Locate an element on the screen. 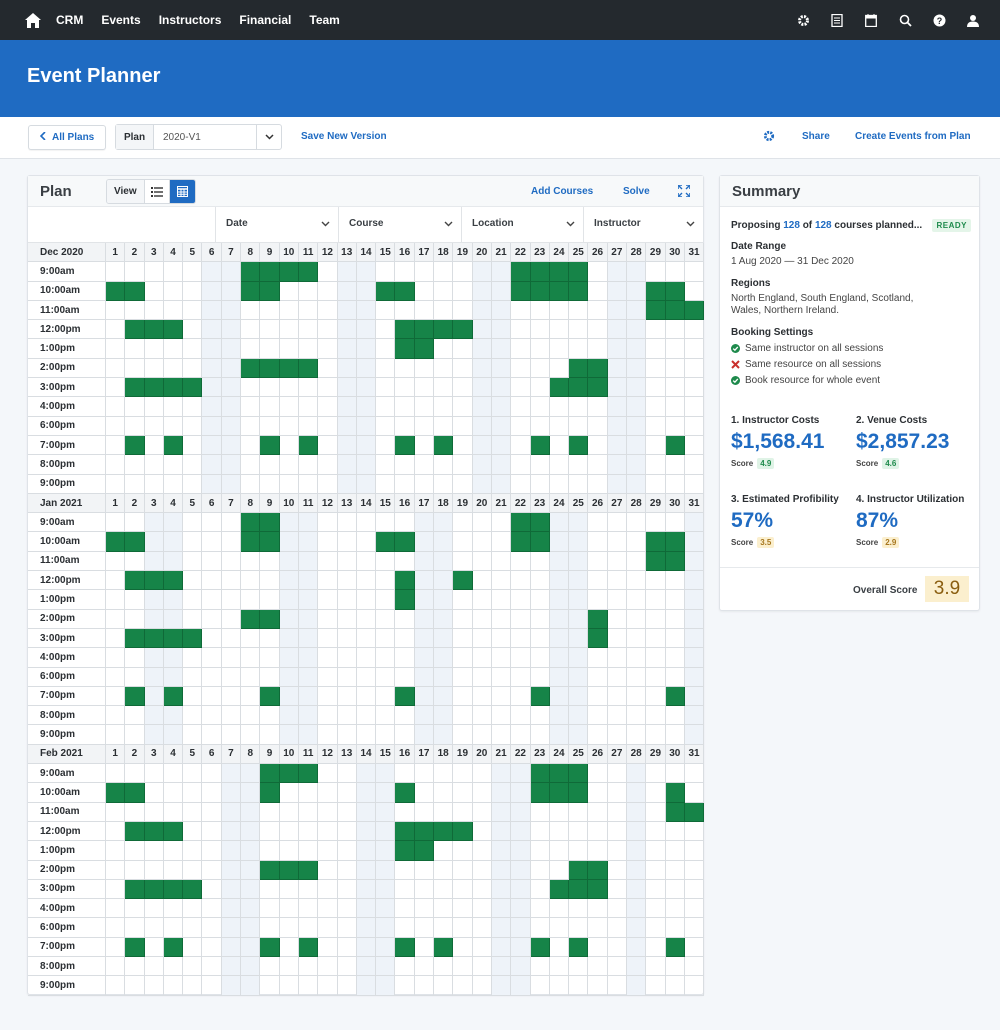 This screenshot has height=1030, width=1000. user-icon is located at coordinates (973, 20).